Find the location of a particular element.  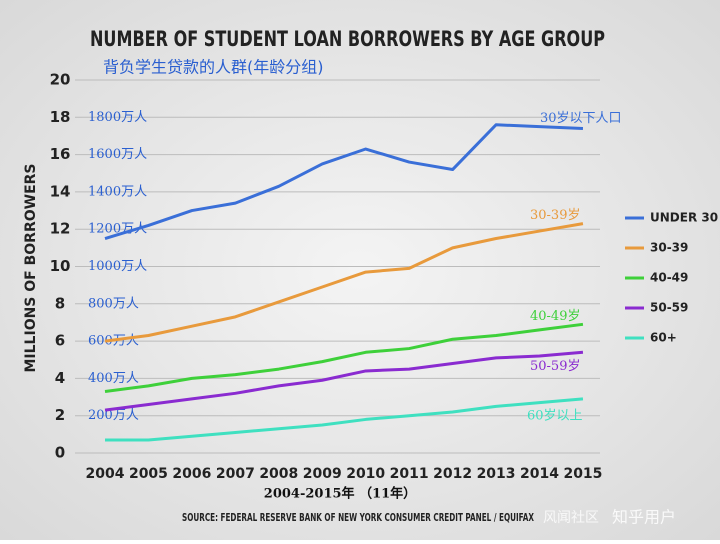

legend-label: 40-49 is located at coordinates (669, 278).